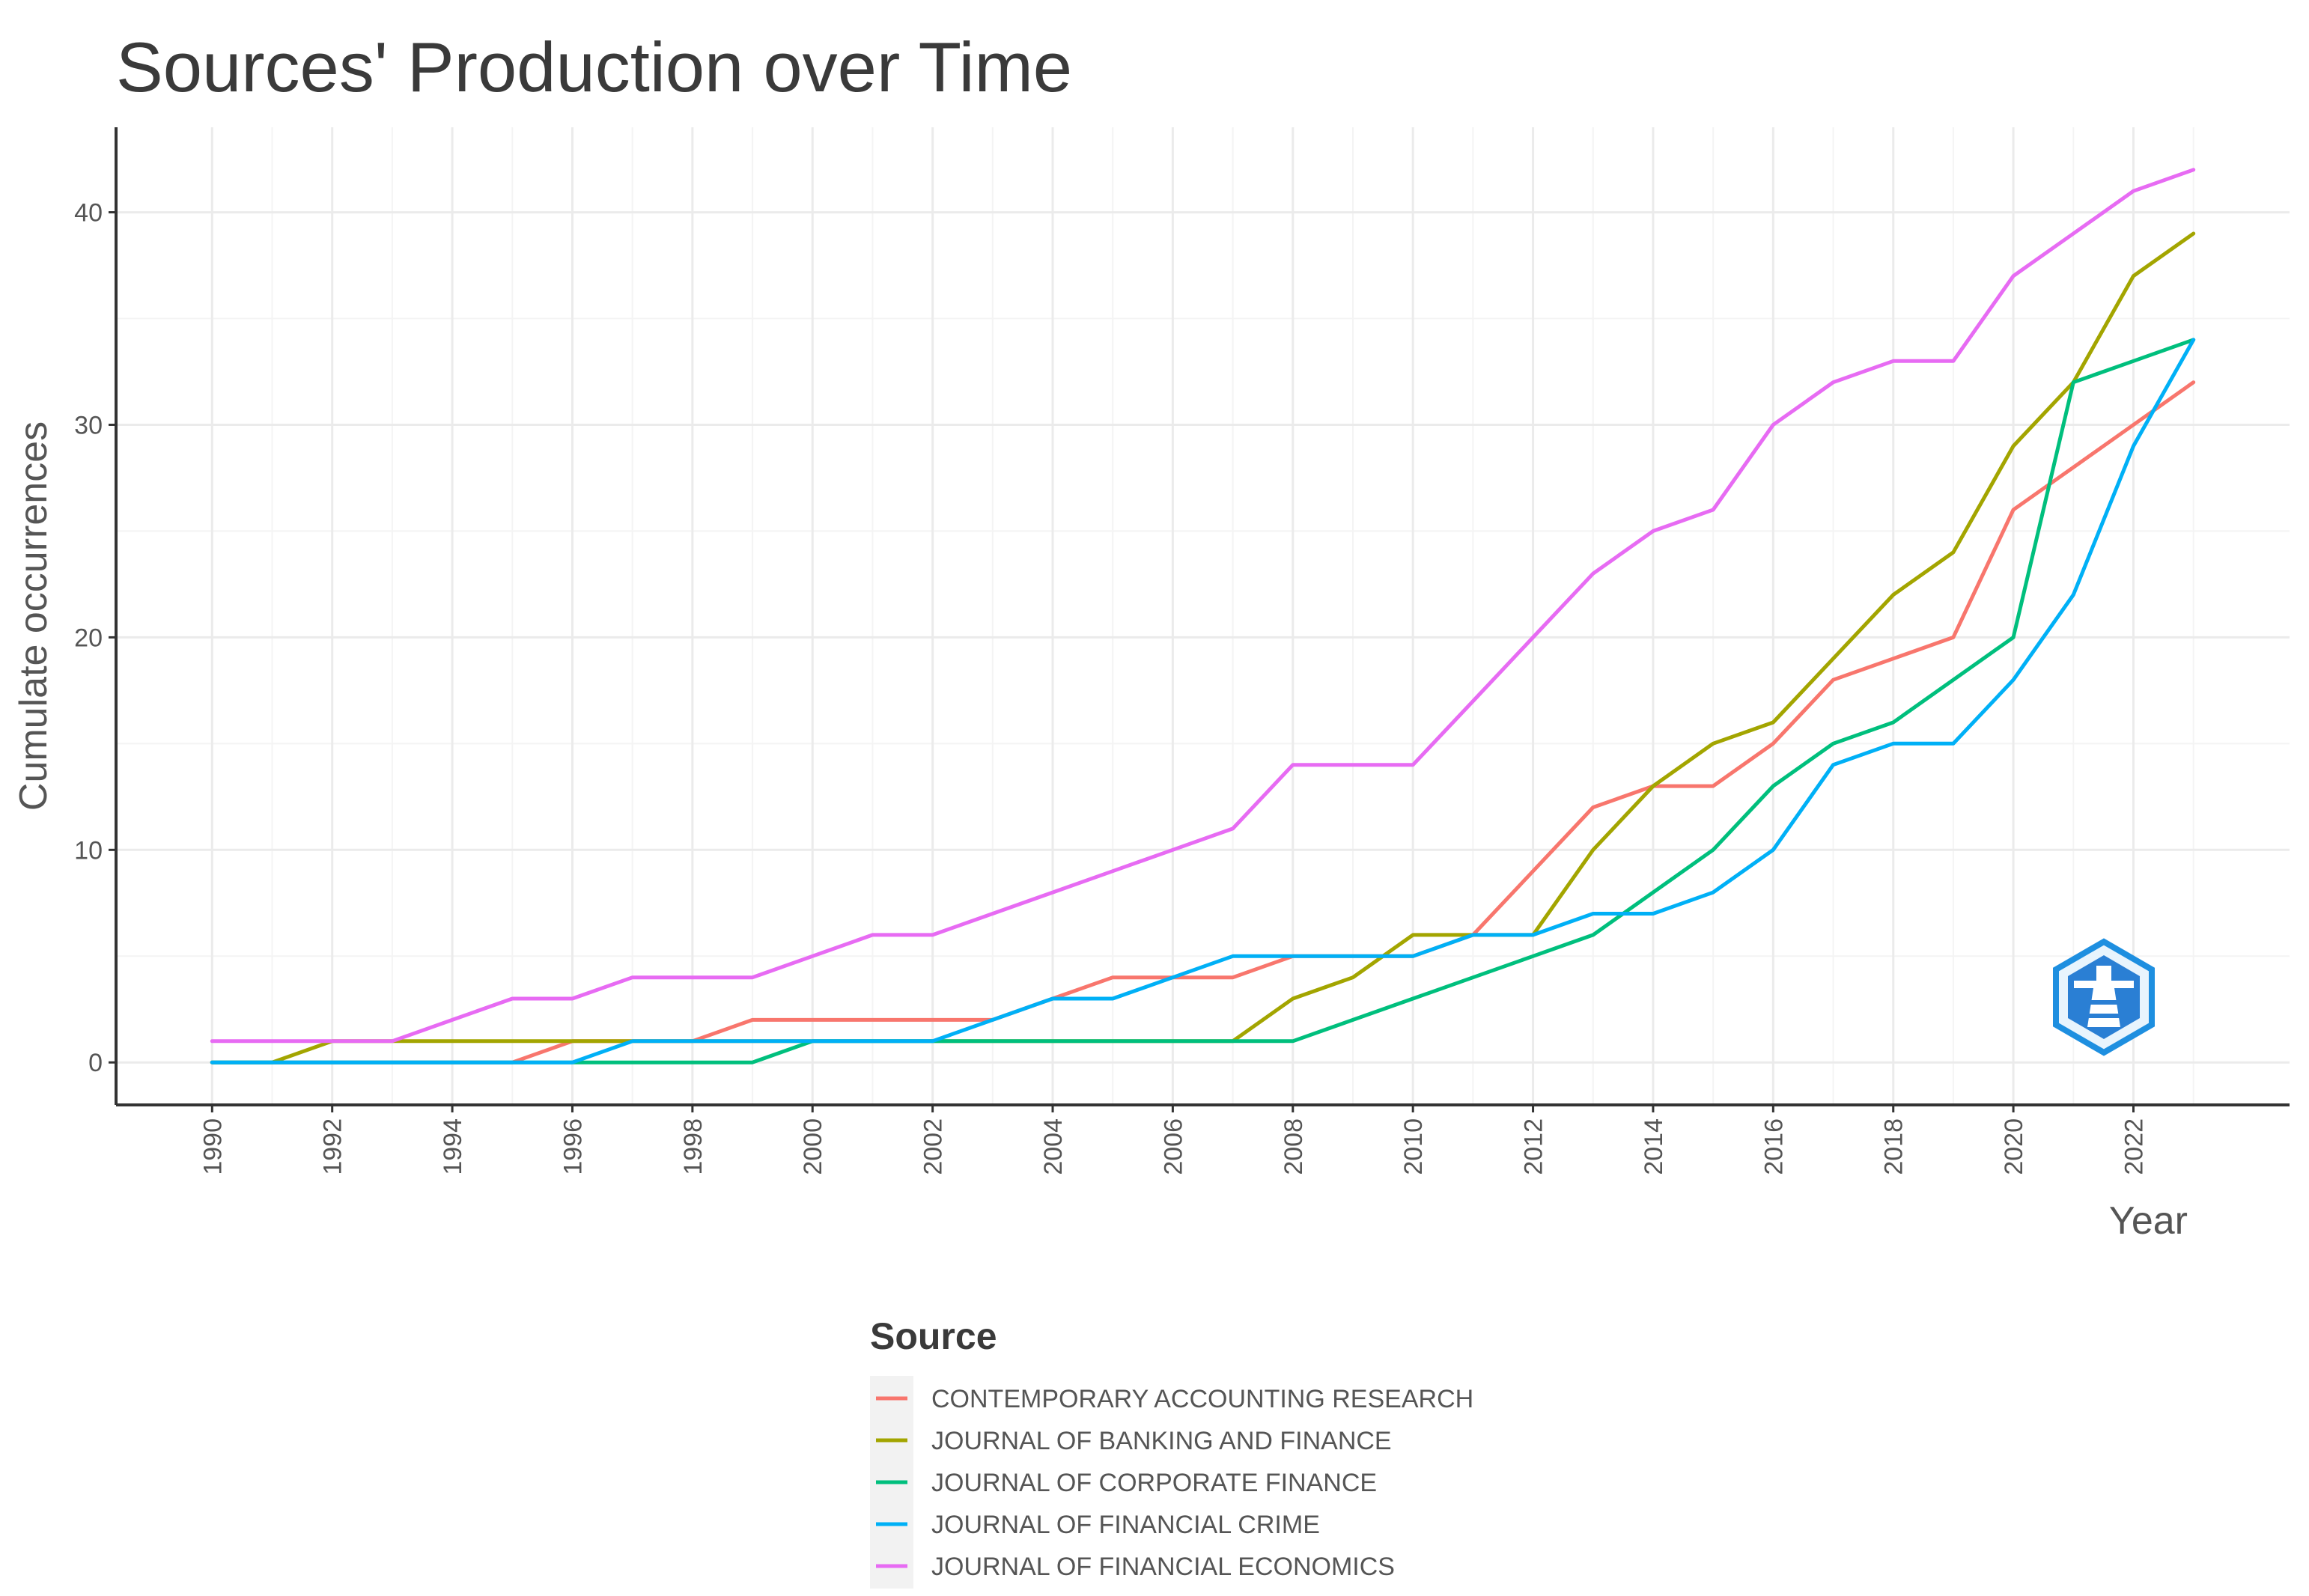 This screenshot has height=1596, width=2309. What do you see at coordinates (1654, 1146) in the screenshot?
I see `x-tick-label: 2014` at bounding box center [1654, 1146].